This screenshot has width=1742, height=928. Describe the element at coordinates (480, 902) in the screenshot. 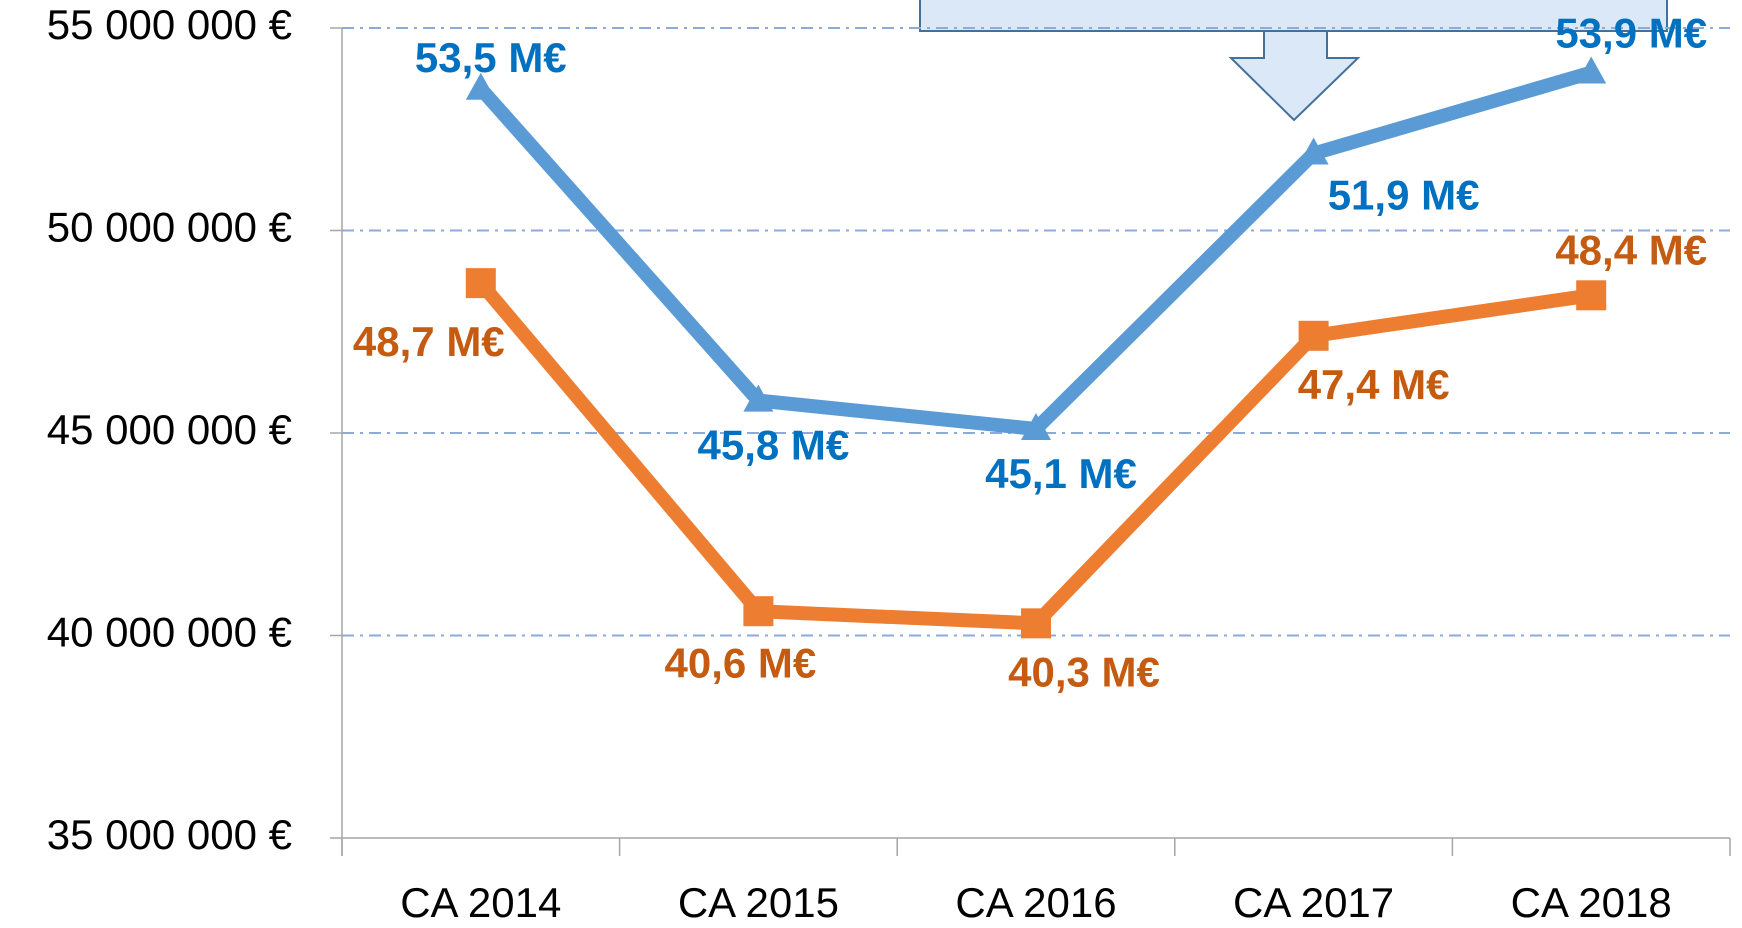

I see `x-tick-label: CA 2014` at that location.